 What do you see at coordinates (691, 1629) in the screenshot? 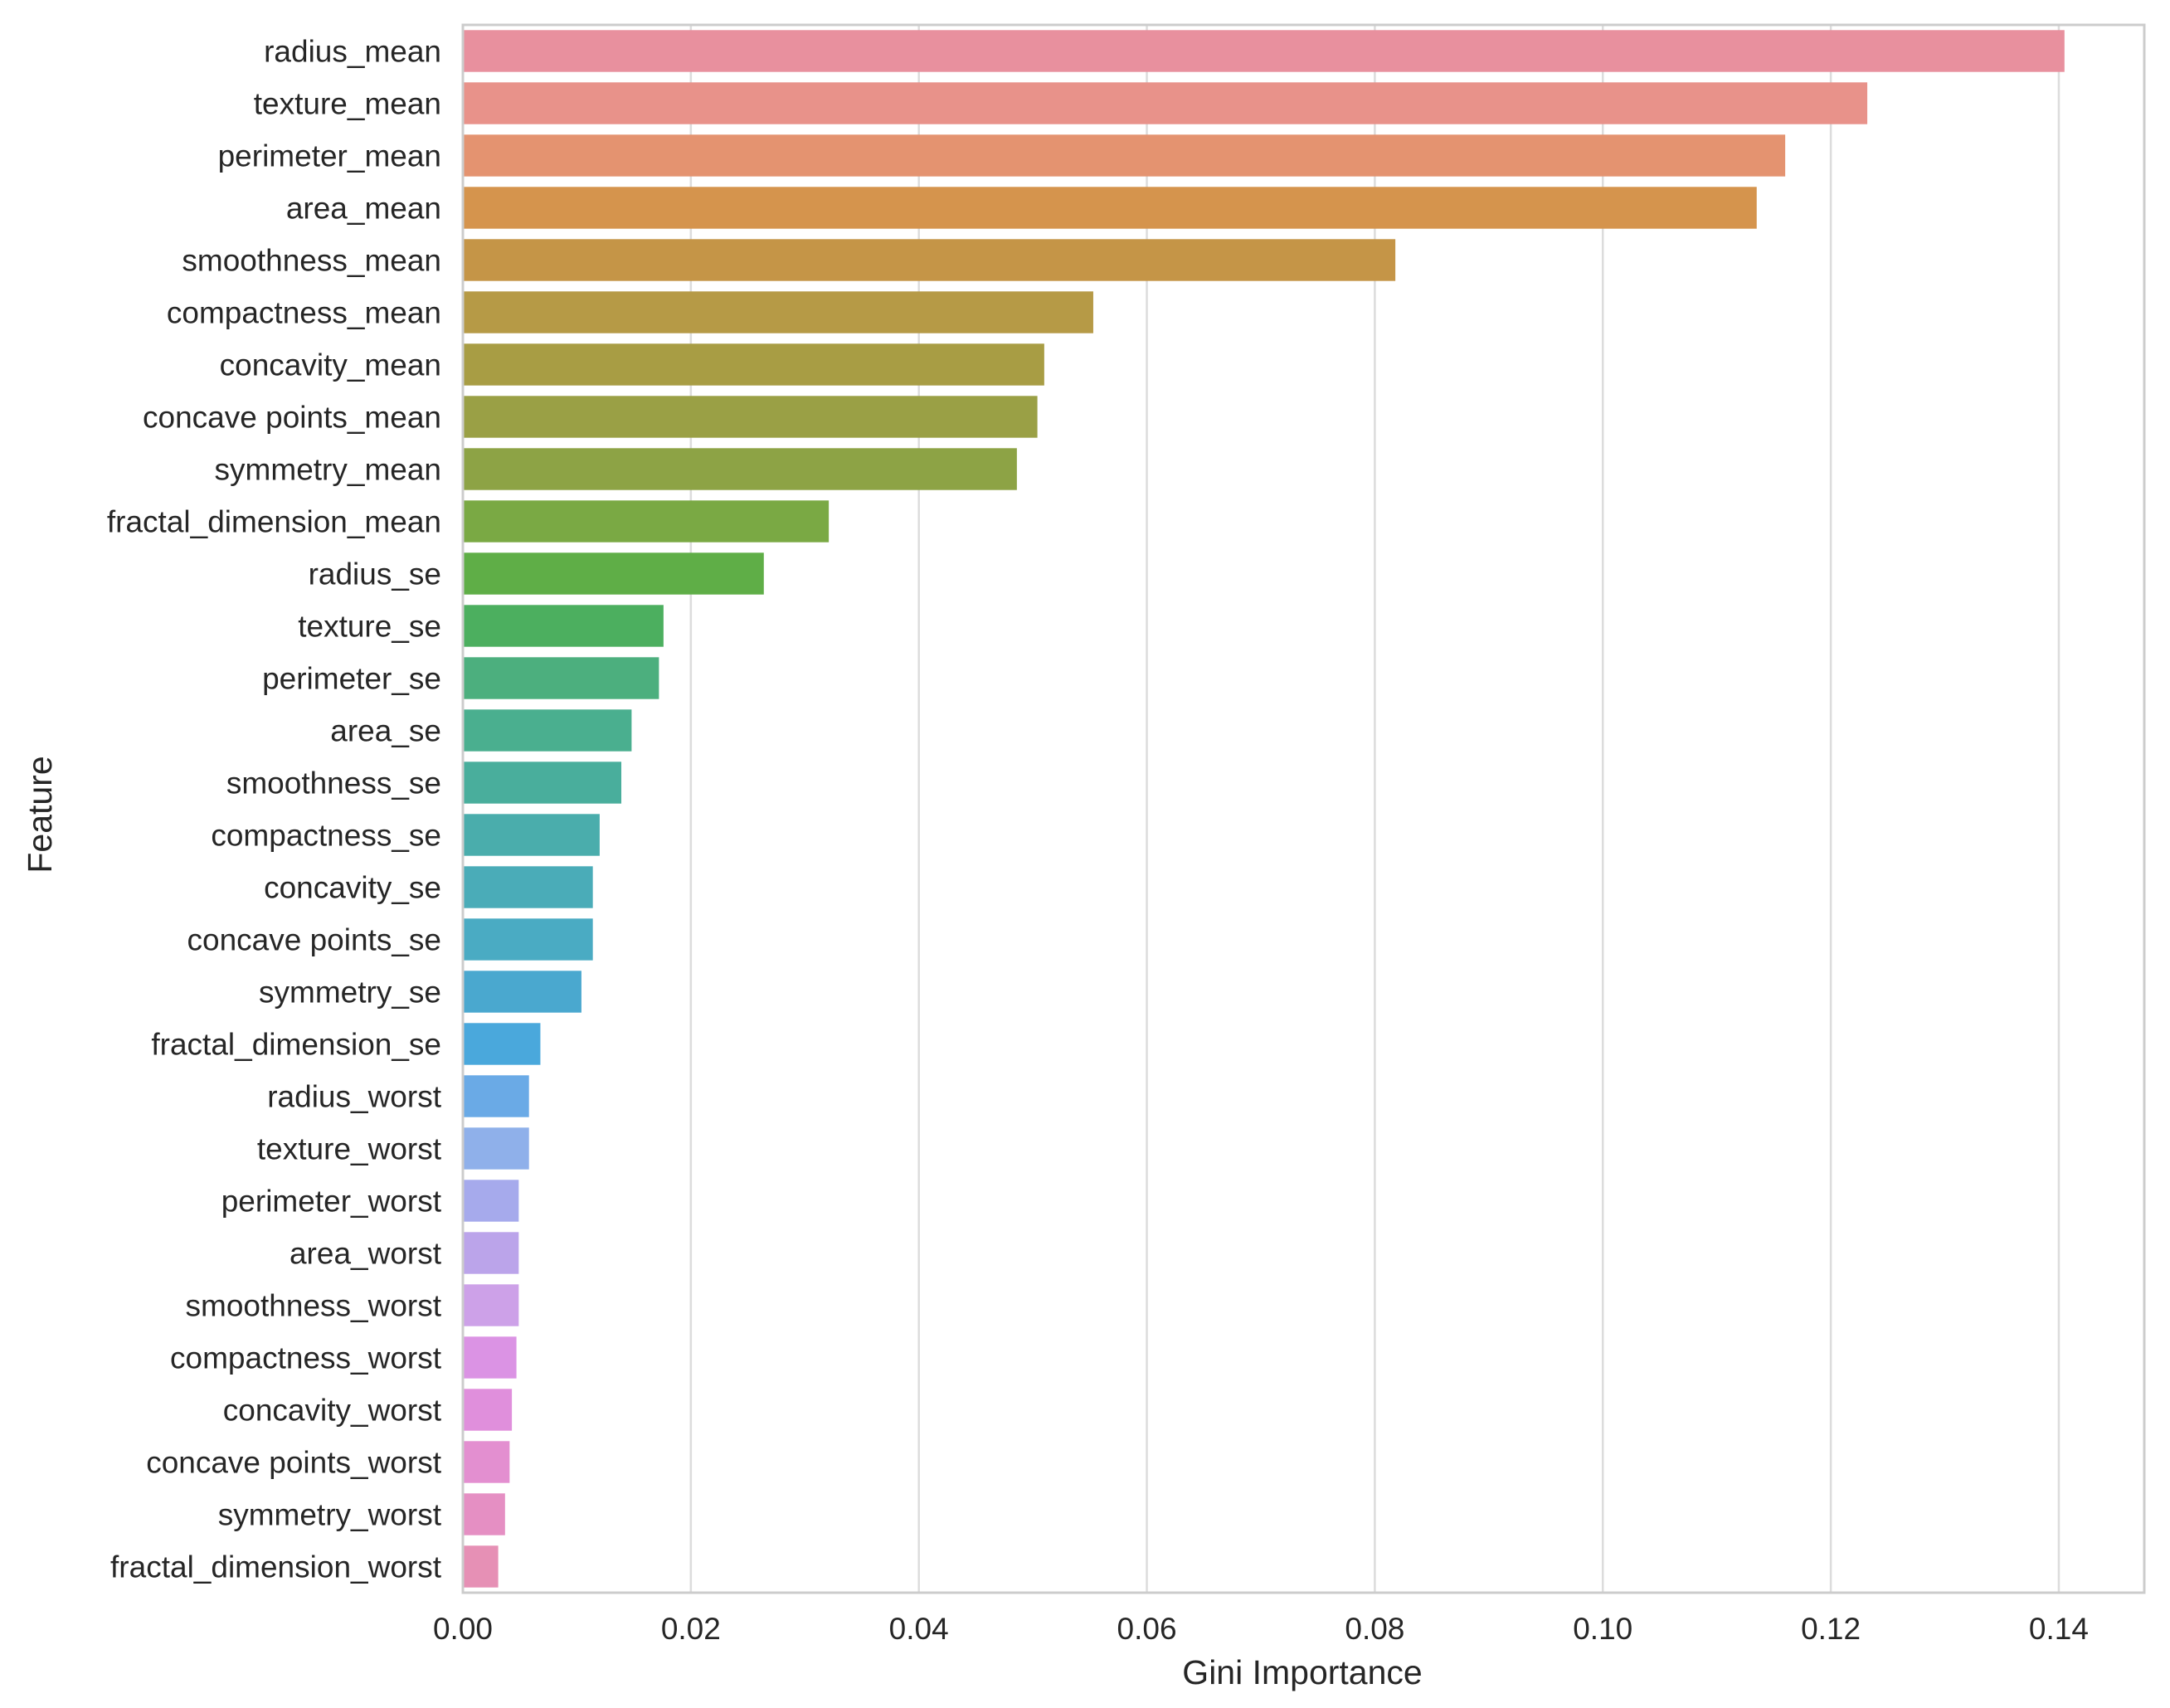
I see `x-tick-label: 0.02` at bounding box center [691, 1629].